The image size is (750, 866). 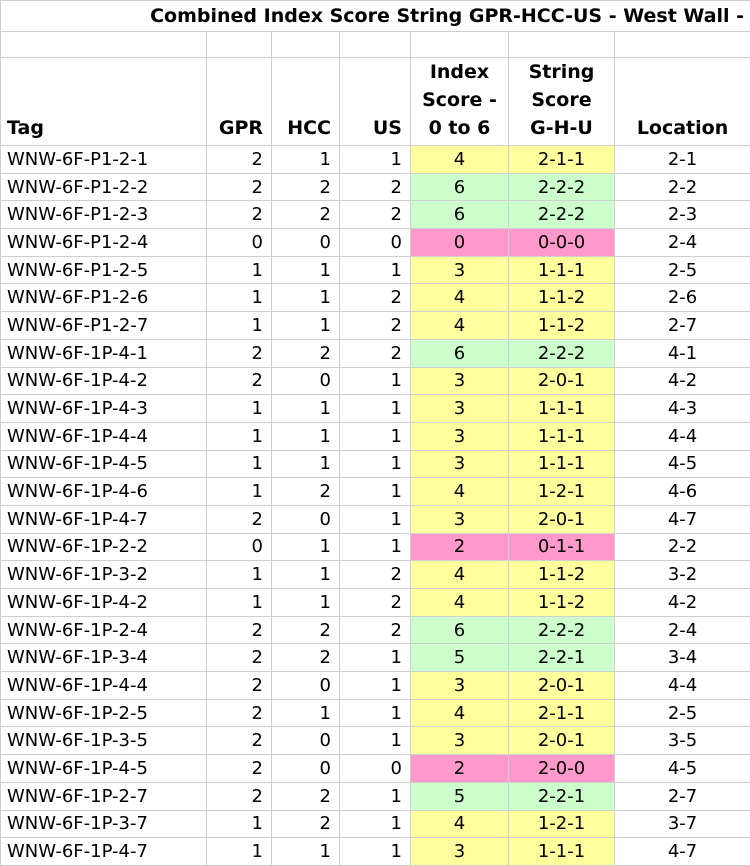 What do you see at coordinates (103, 408) in the screenshot?
I see `tag-cell: WNW-6F-1P-4-3` at bounding box center [103, 408].